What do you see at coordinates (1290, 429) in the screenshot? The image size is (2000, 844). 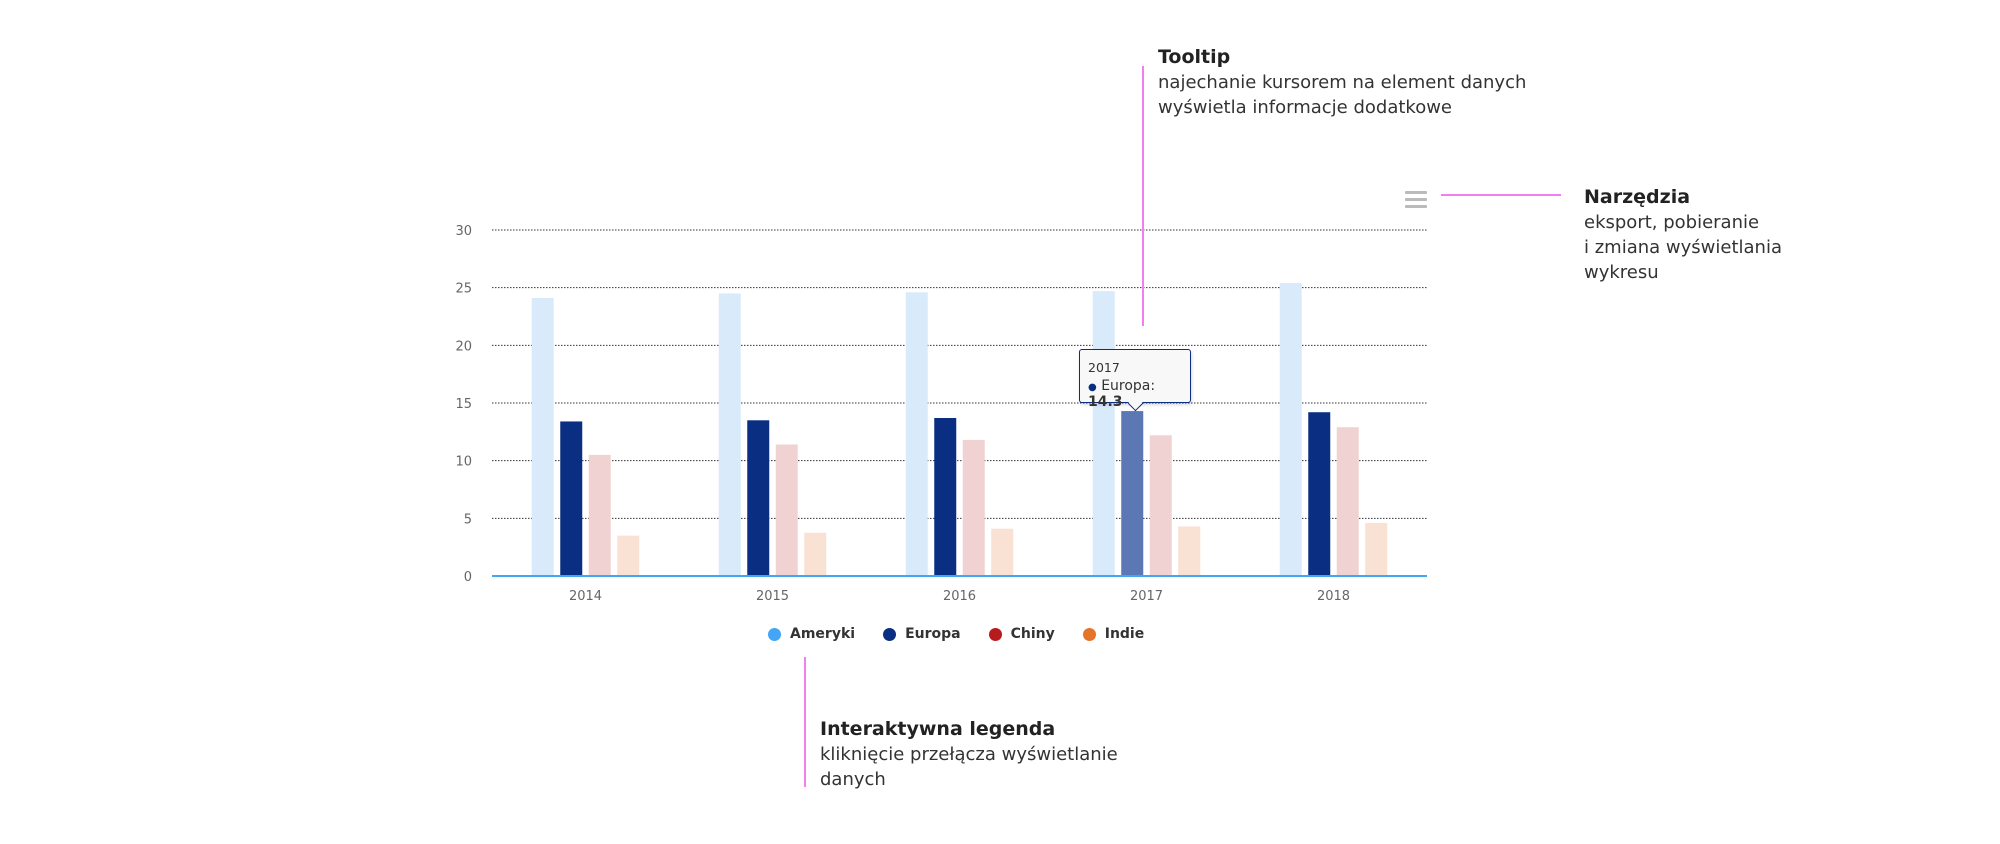 I see `bar-ameryki-2018` at bounding box center [1290, 429].